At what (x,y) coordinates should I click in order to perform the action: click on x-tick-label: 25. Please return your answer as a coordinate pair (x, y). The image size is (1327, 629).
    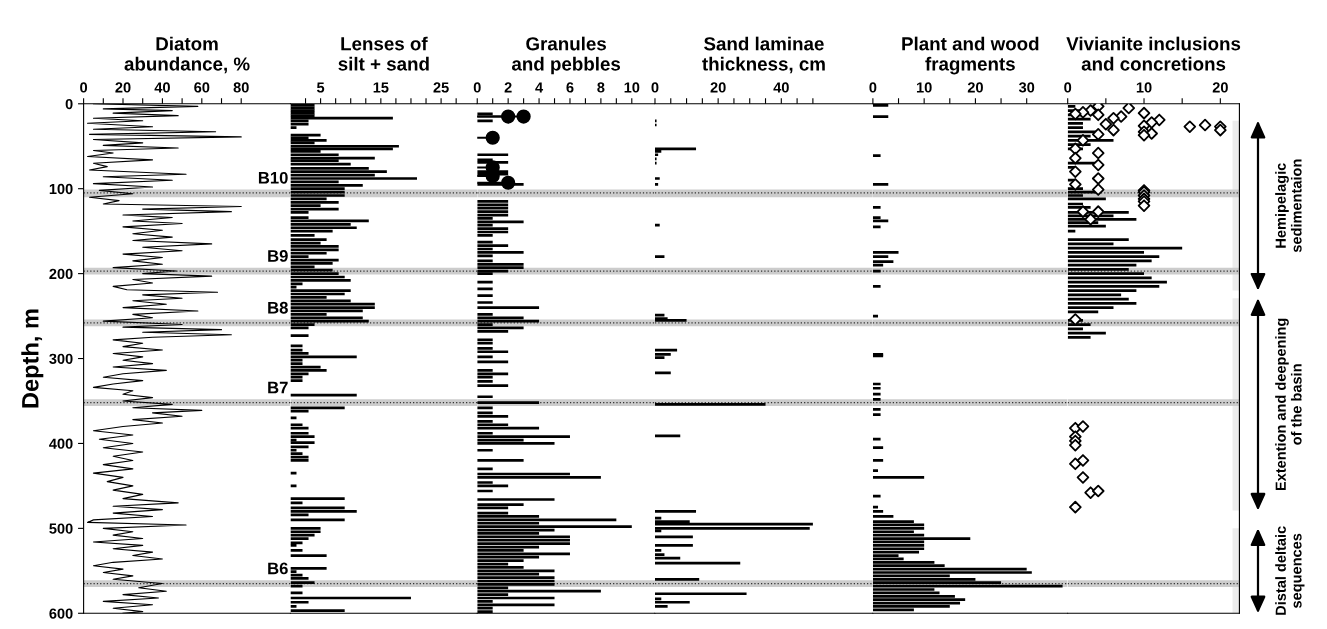
    Looking at the image, I should click on (441, 87).